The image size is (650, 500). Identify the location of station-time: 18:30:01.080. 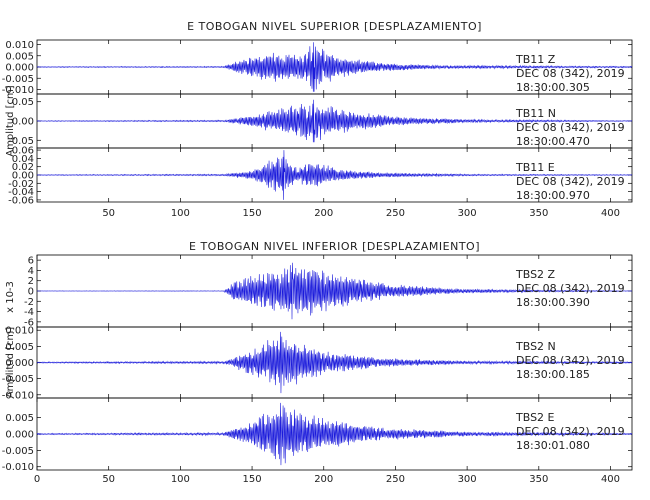
(553, 445).